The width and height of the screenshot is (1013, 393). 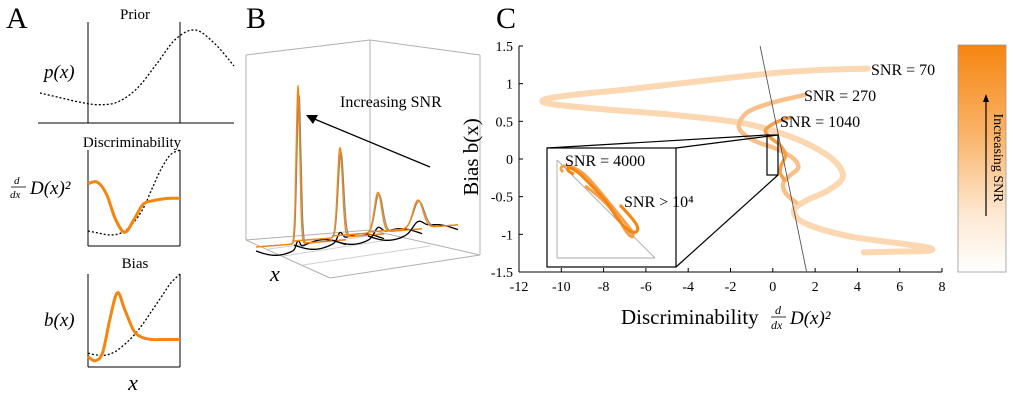 I want to click on colorbar-arrow, so click(x=986, y=155).